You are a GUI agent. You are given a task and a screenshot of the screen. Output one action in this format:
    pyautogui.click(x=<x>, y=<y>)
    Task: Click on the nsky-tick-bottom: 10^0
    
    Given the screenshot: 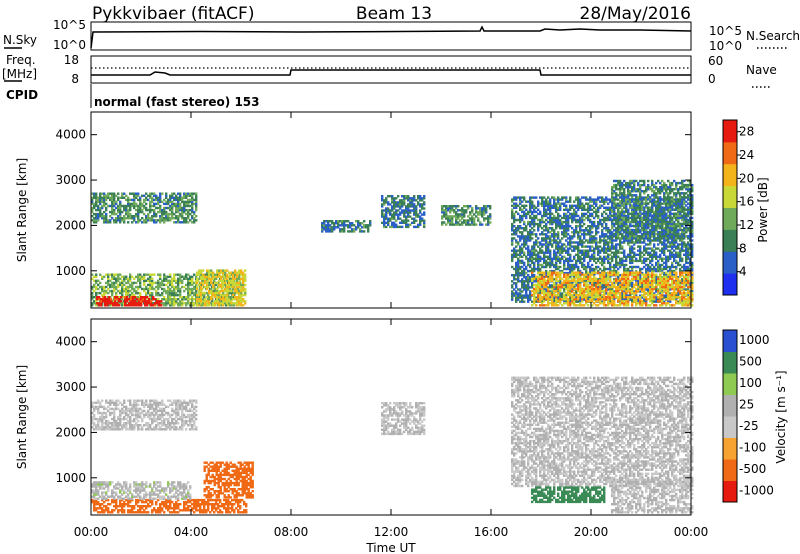 What is the action you would take?
    pyautogui.click(x=69, y=45)
    